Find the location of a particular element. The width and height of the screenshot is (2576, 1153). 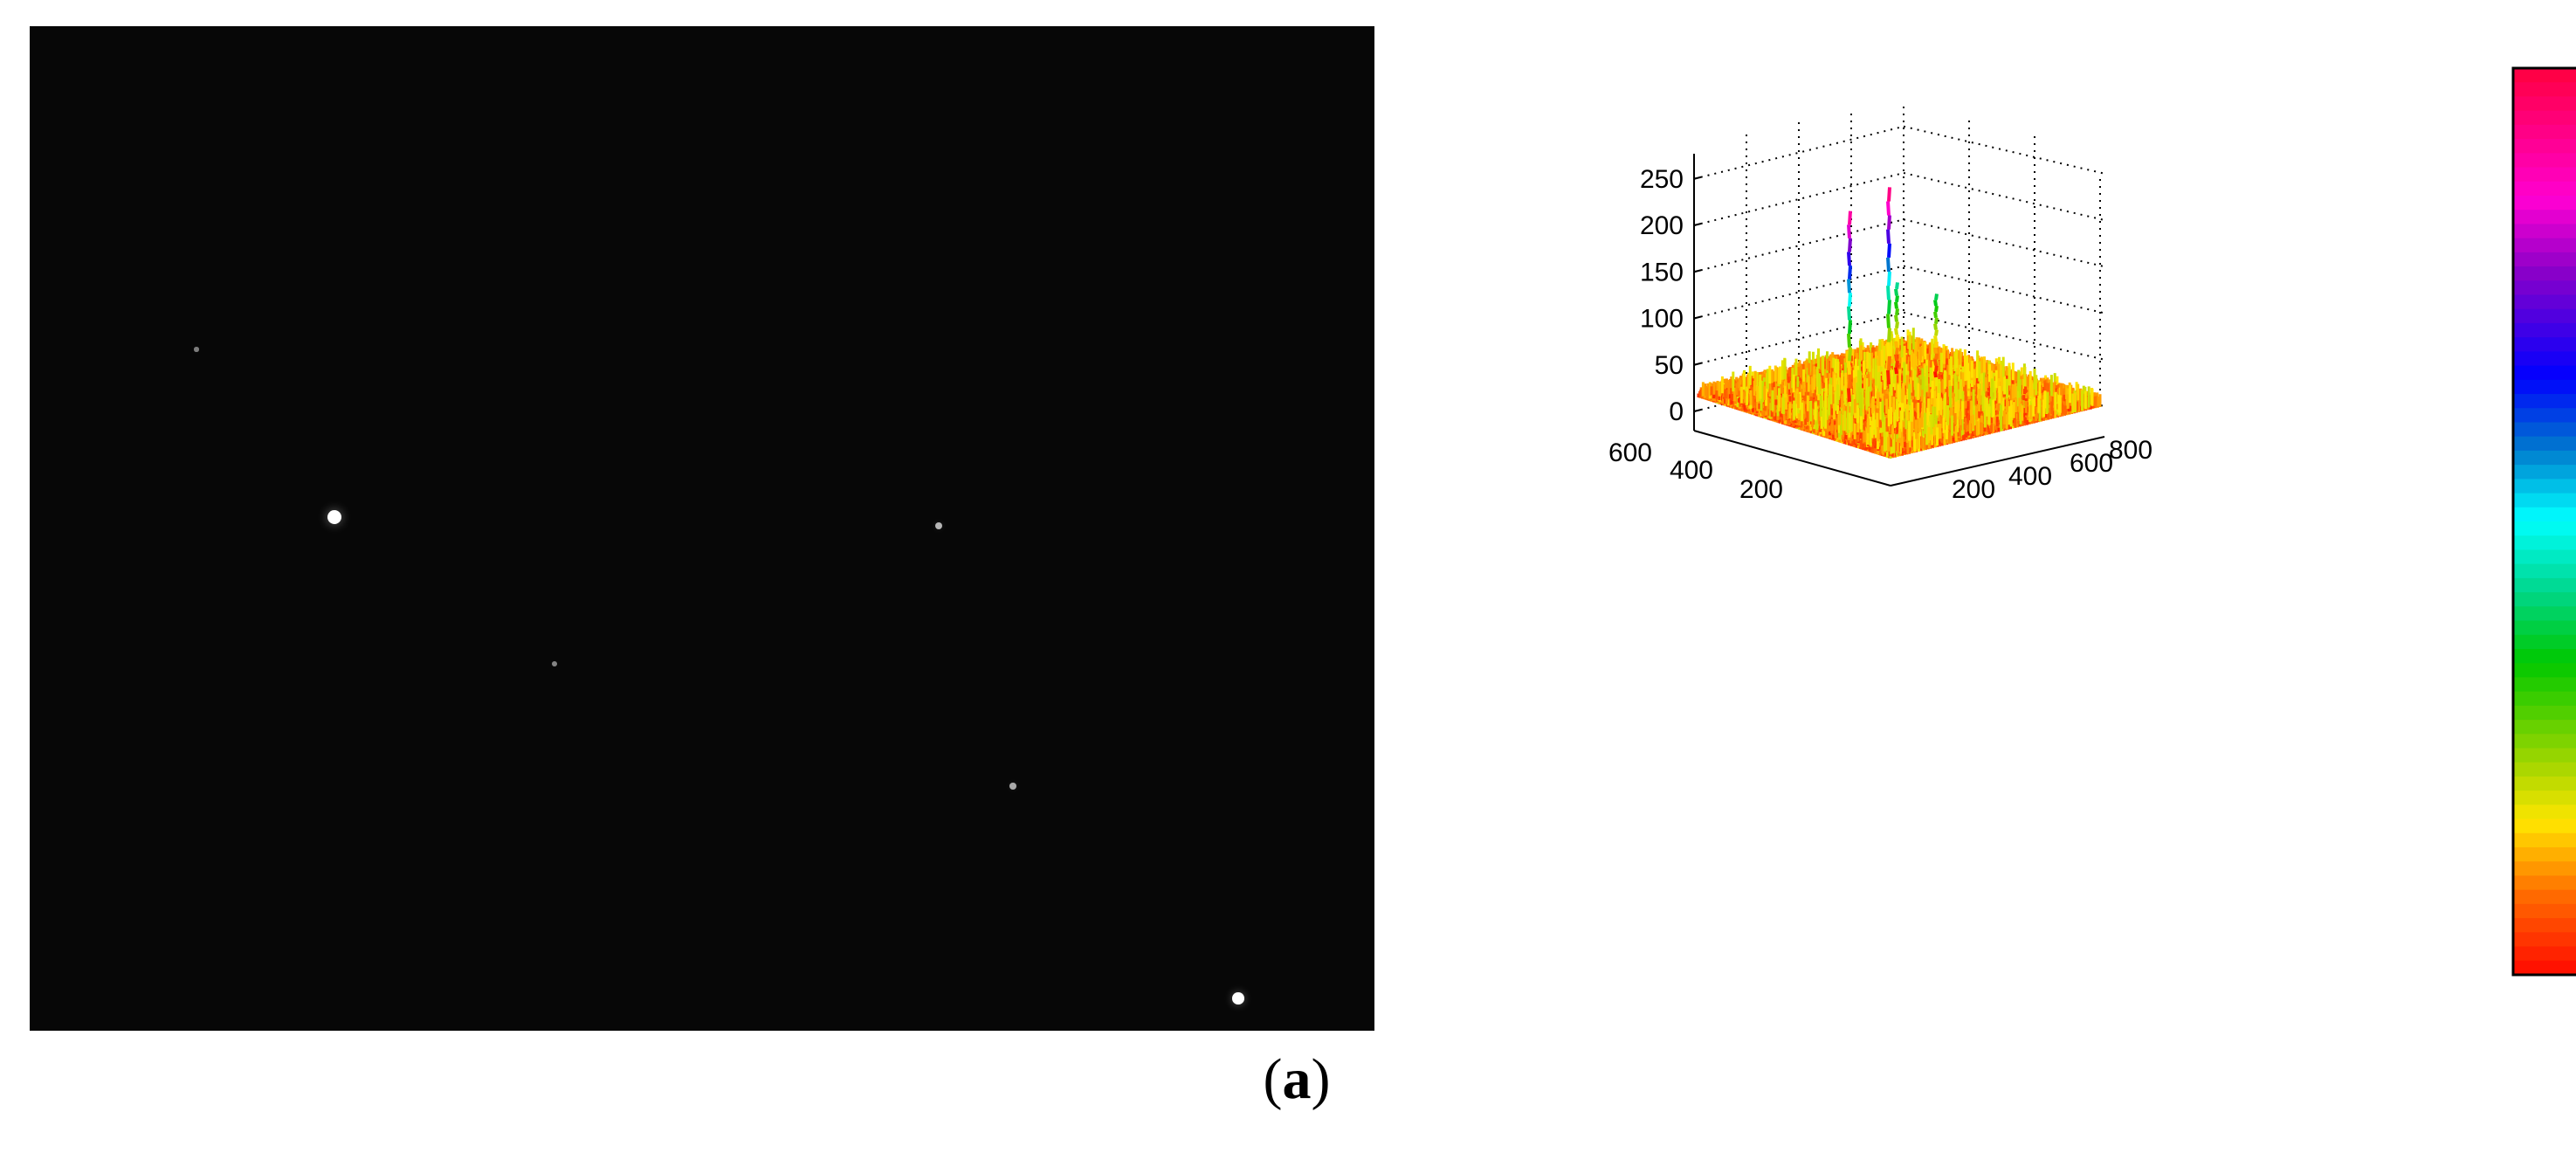

colorbar-frame is located at coordinates (2543, 522).